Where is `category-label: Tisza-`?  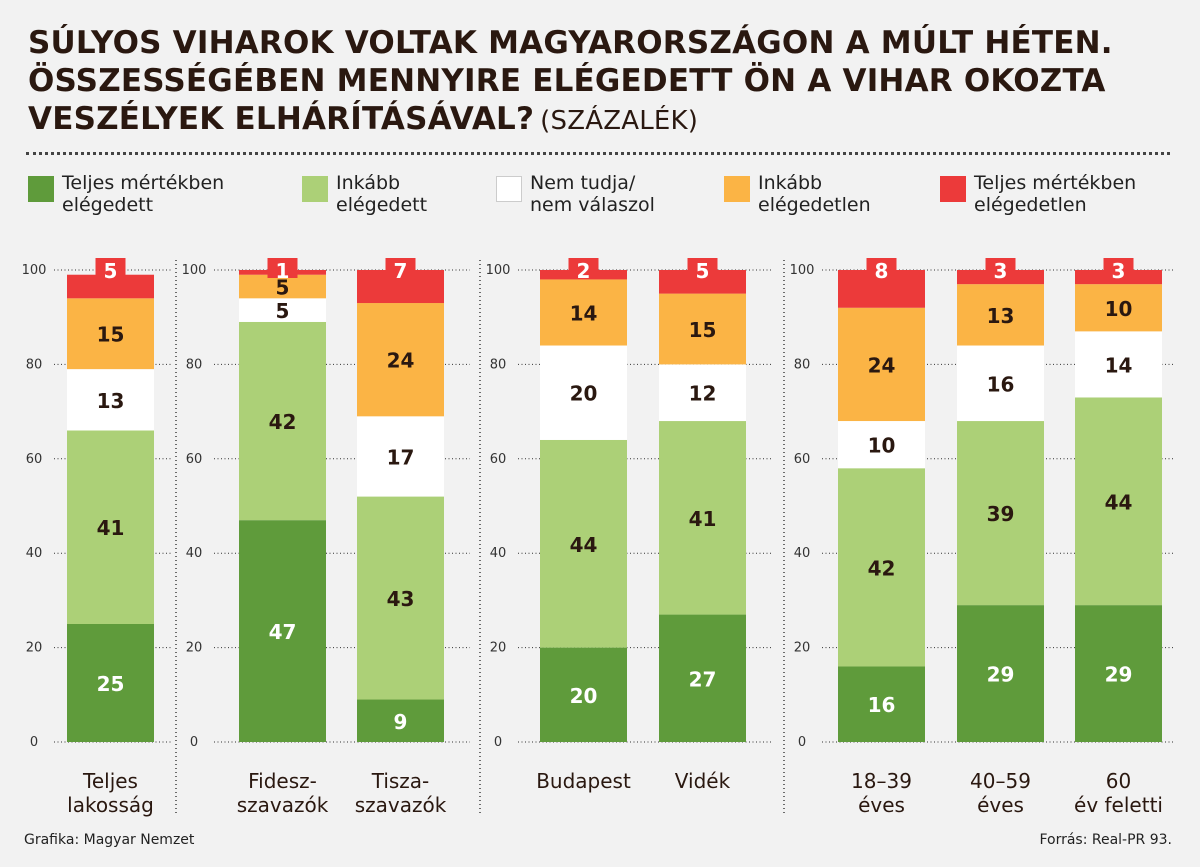 category-label: Tisza- is located at coordinates (400, 781).